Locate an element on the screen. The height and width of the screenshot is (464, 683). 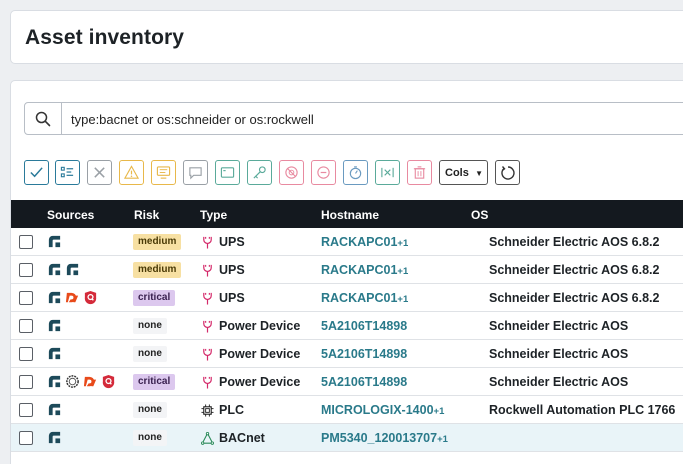
search-bar is located at coordinates (353, 118).